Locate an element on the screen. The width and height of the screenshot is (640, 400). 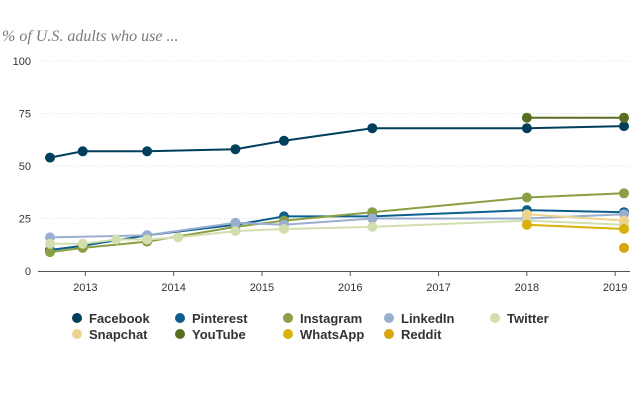
x-tick-label: 2013 is located at coordinates (85, 288).